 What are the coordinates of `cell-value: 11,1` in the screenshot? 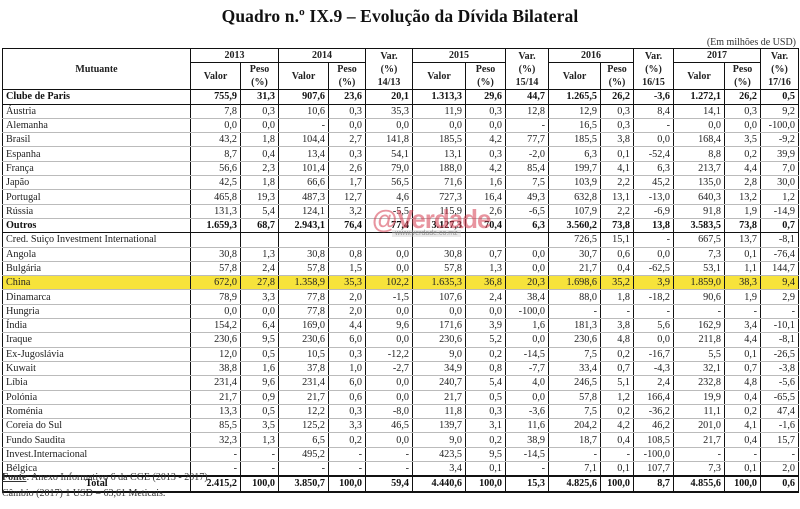 It's located at (699, 412).